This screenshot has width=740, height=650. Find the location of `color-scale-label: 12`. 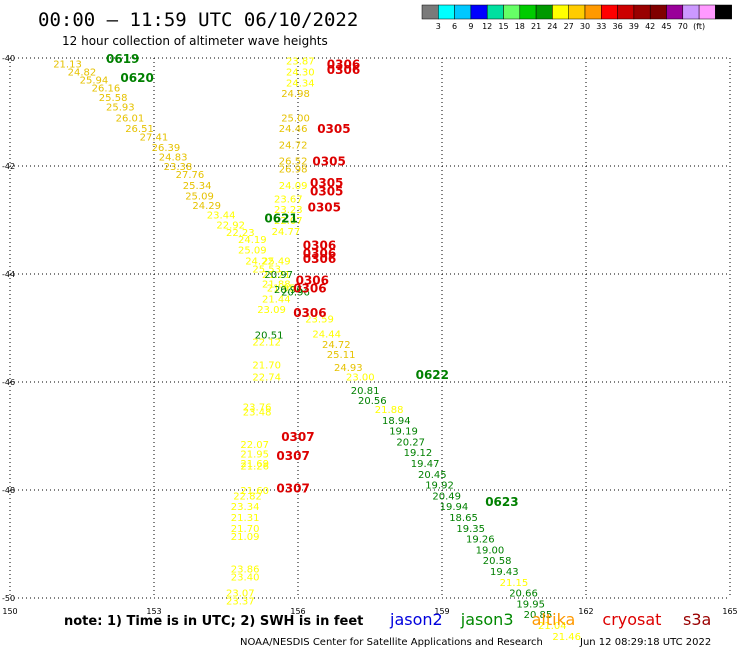

color-scale-label: 12 is located at coordinates (487, 26).